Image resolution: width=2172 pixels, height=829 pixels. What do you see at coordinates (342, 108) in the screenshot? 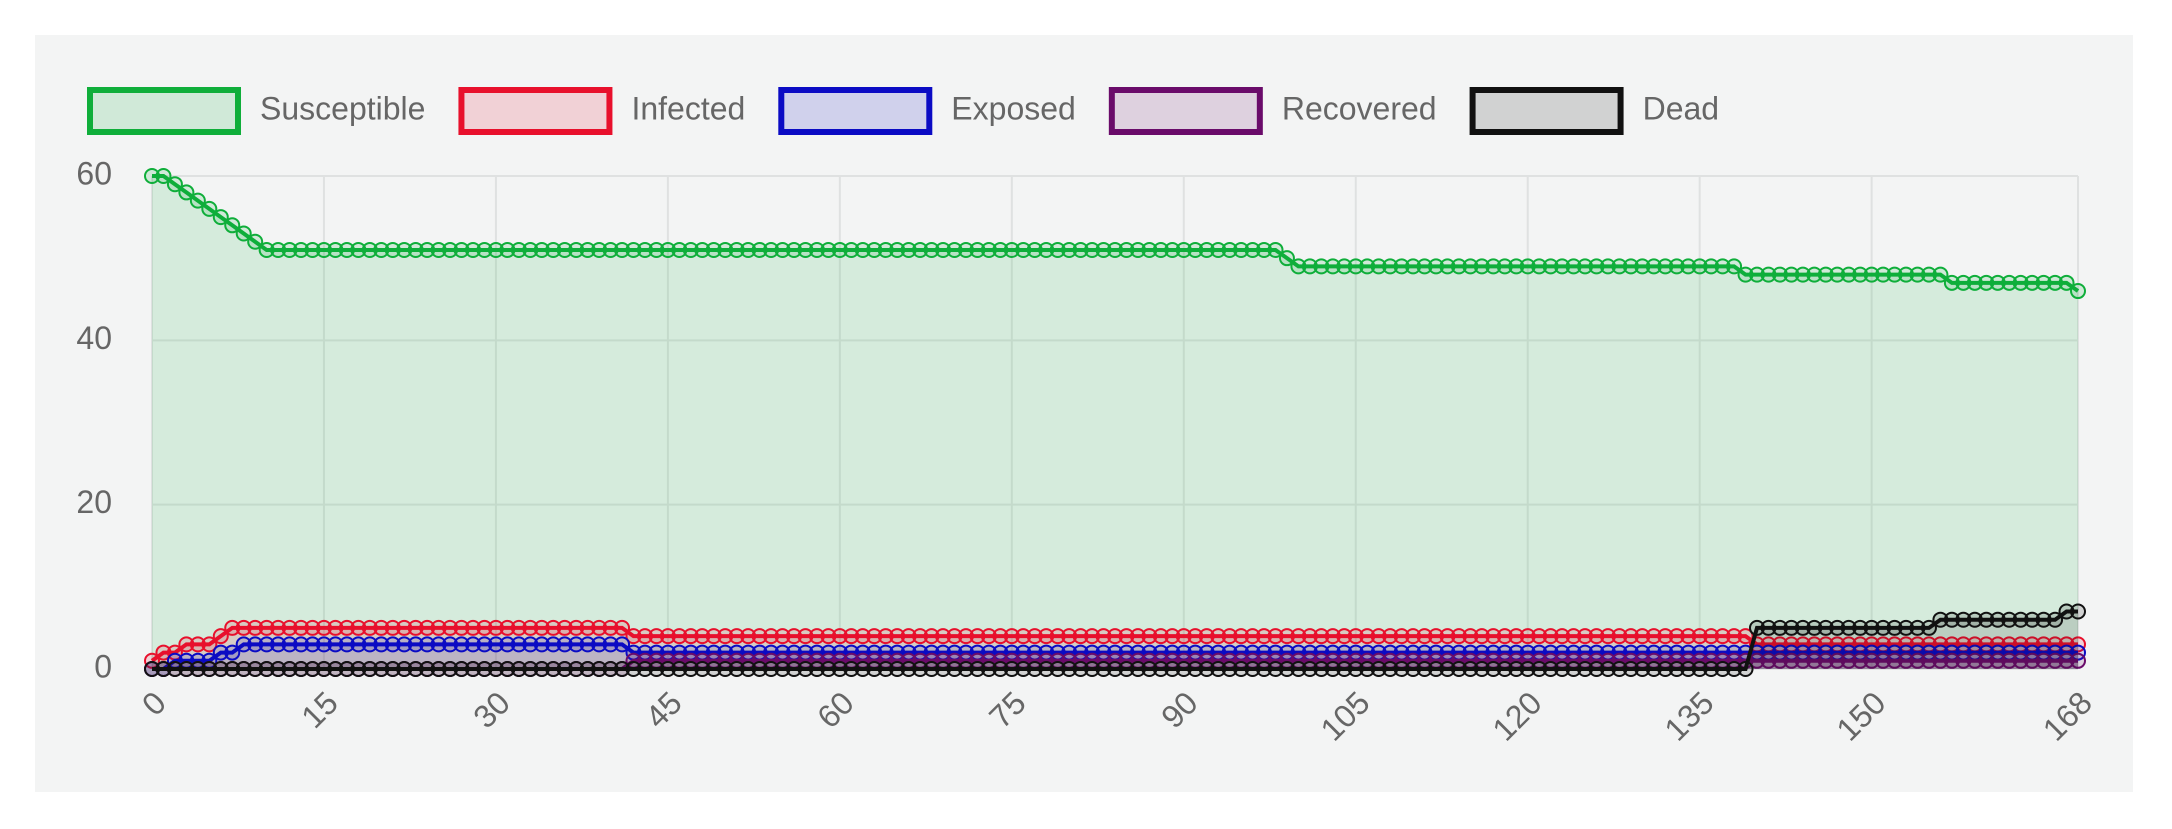
I see `legend-label: Susceptible` at bounding box center [342, 108].